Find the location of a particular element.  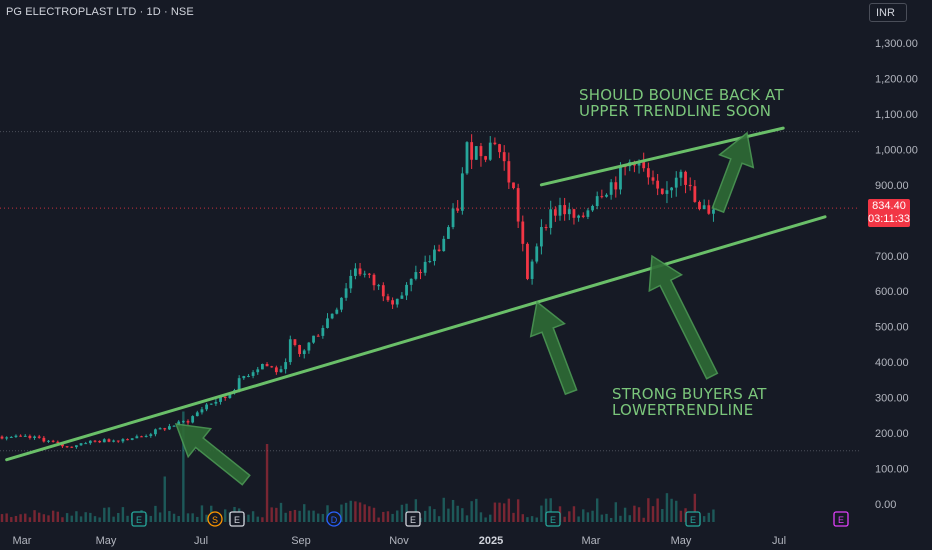

symbol-title: PG ELECTROPLAST LTD · 1D · NSE is located at coordinates (100, 12).